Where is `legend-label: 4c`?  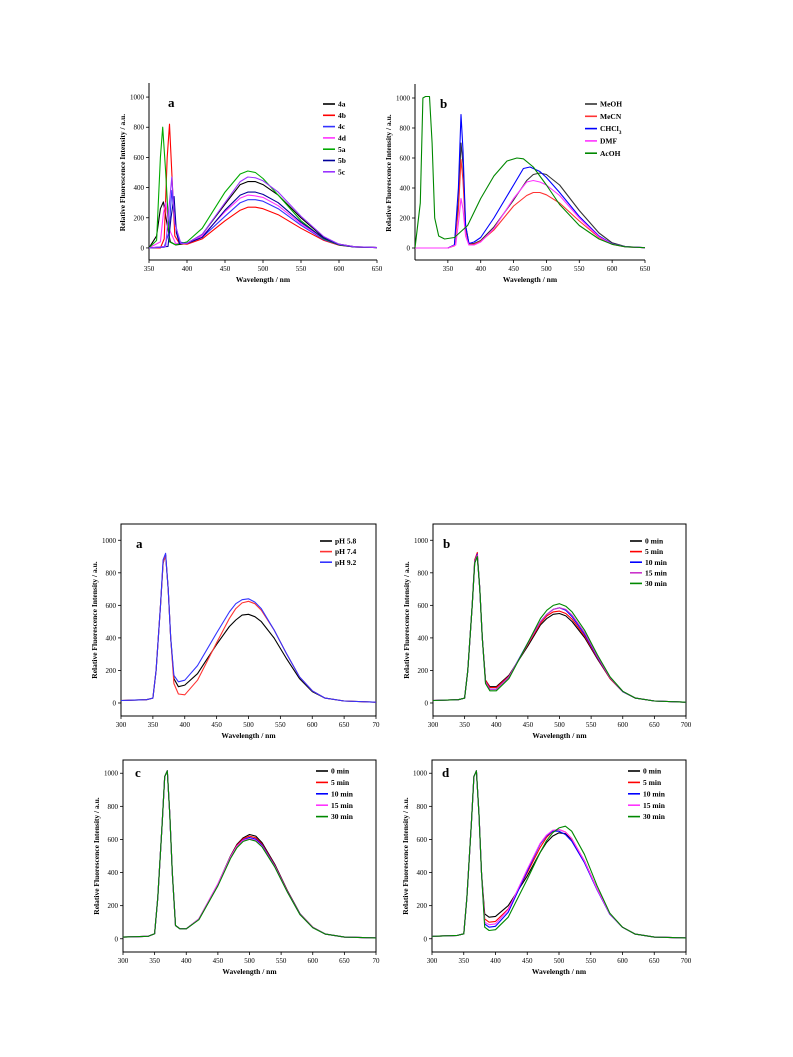
legend-label: 4c is located at coordinates (342, 126).